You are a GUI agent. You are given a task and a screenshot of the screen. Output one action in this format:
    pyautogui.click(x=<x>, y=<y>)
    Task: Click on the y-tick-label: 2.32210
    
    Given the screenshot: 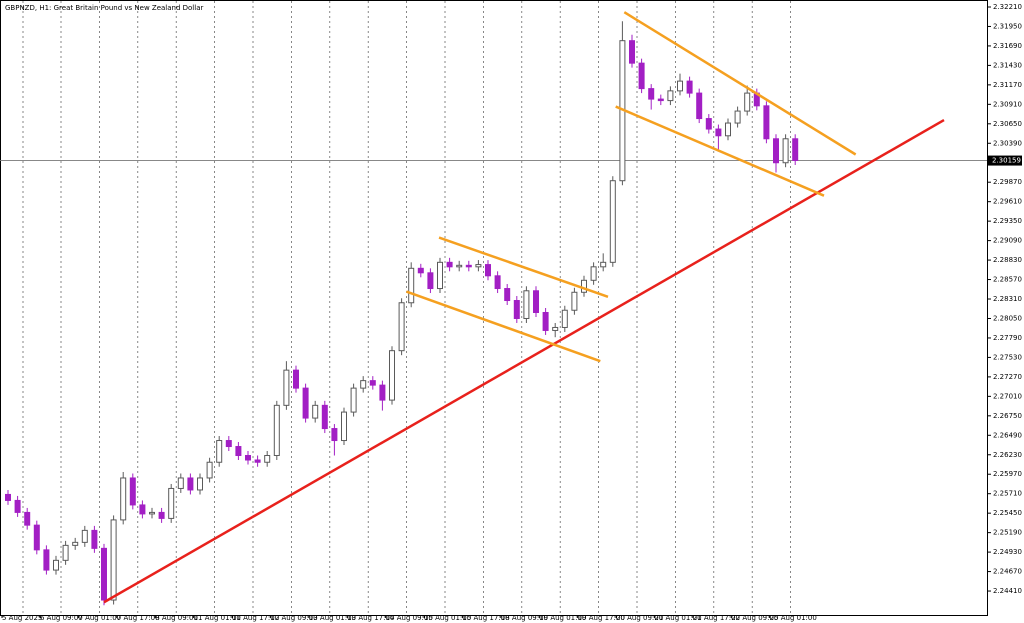 What is the action you would take?
    pyautogui.click(x=1007, y=7)
    